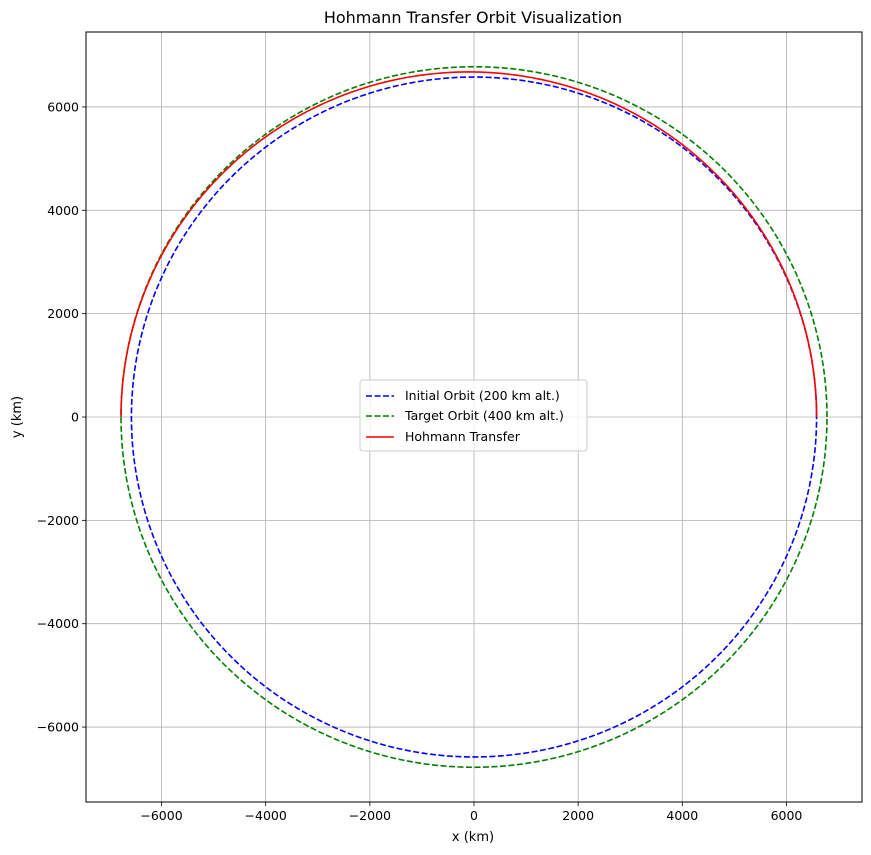 The width and height of the screenshot is (871, 855). What do you see at coordinates (63, 313) in the screenshot?
I see `y-tick-label: 2000` at bounding box center [63, 313].